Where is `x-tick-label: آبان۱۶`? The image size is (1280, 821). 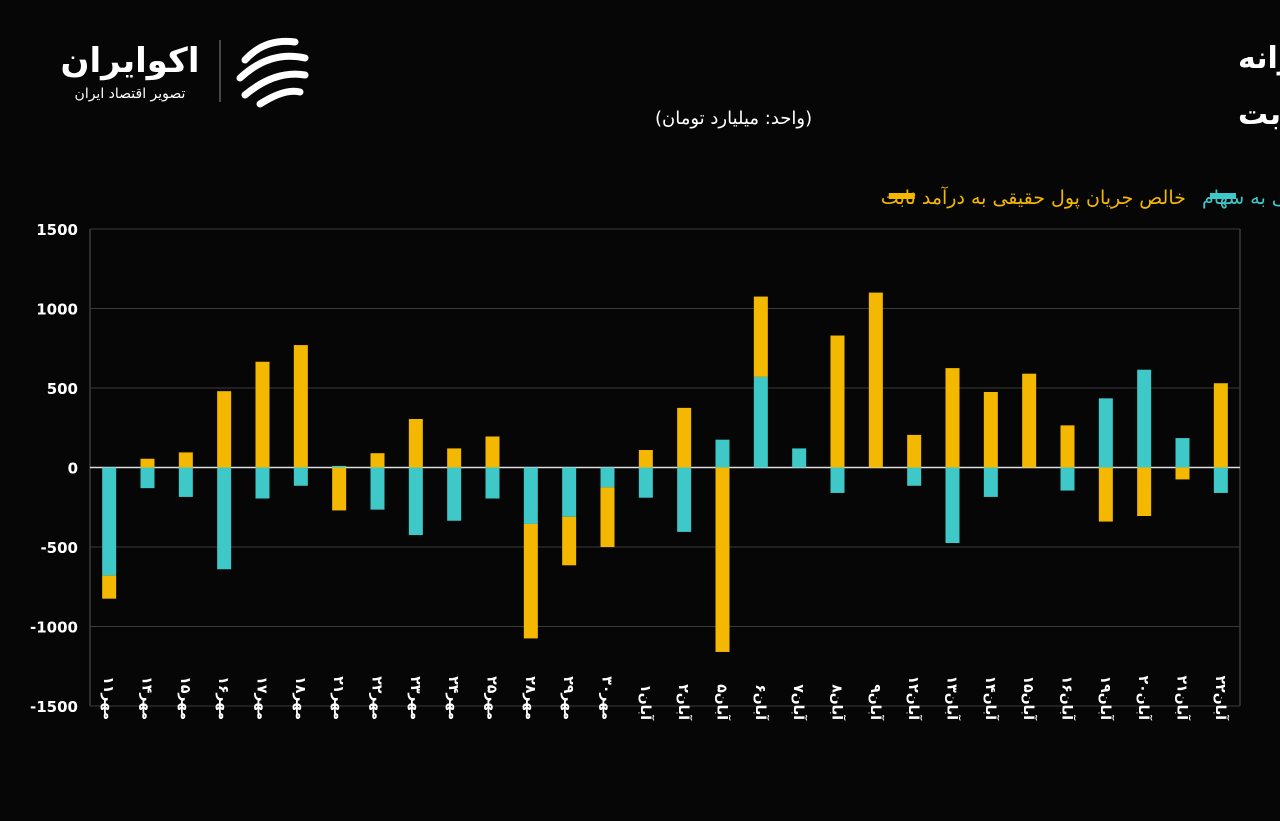
x-tick-label: آبان۱۶ is located at coordinates (1068, 699).